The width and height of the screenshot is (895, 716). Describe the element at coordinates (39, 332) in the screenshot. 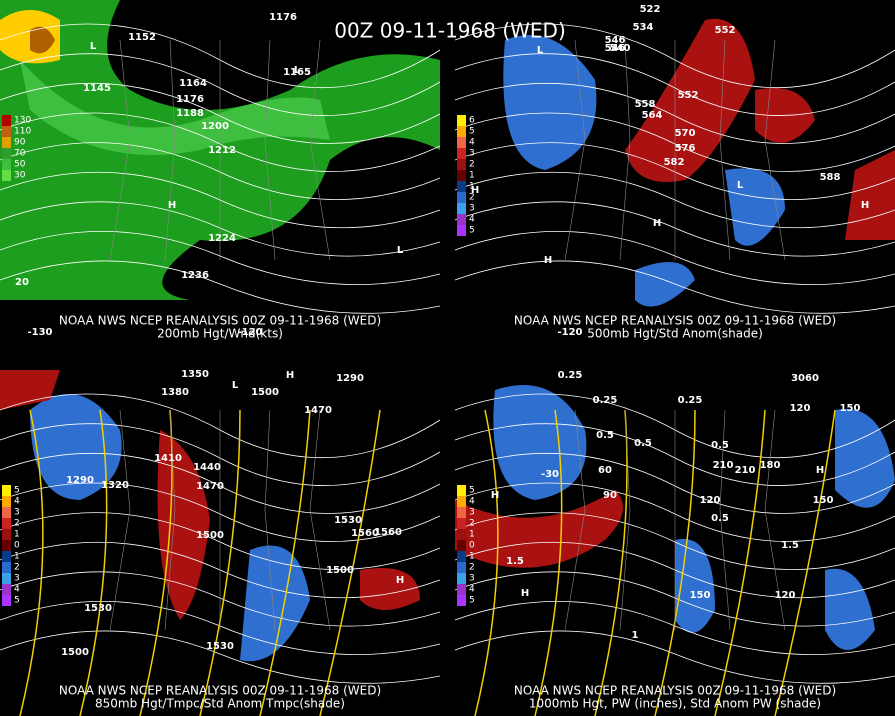

I see `contour-label: -130` at that location.